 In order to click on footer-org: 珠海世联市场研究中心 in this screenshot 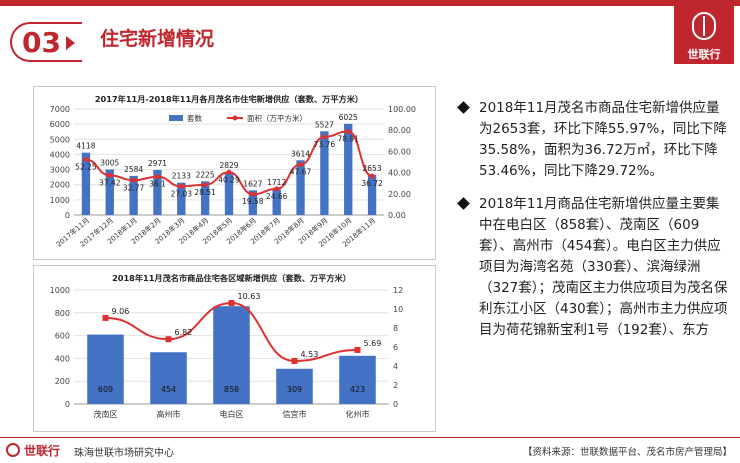, I will do `click(124, 453)`.